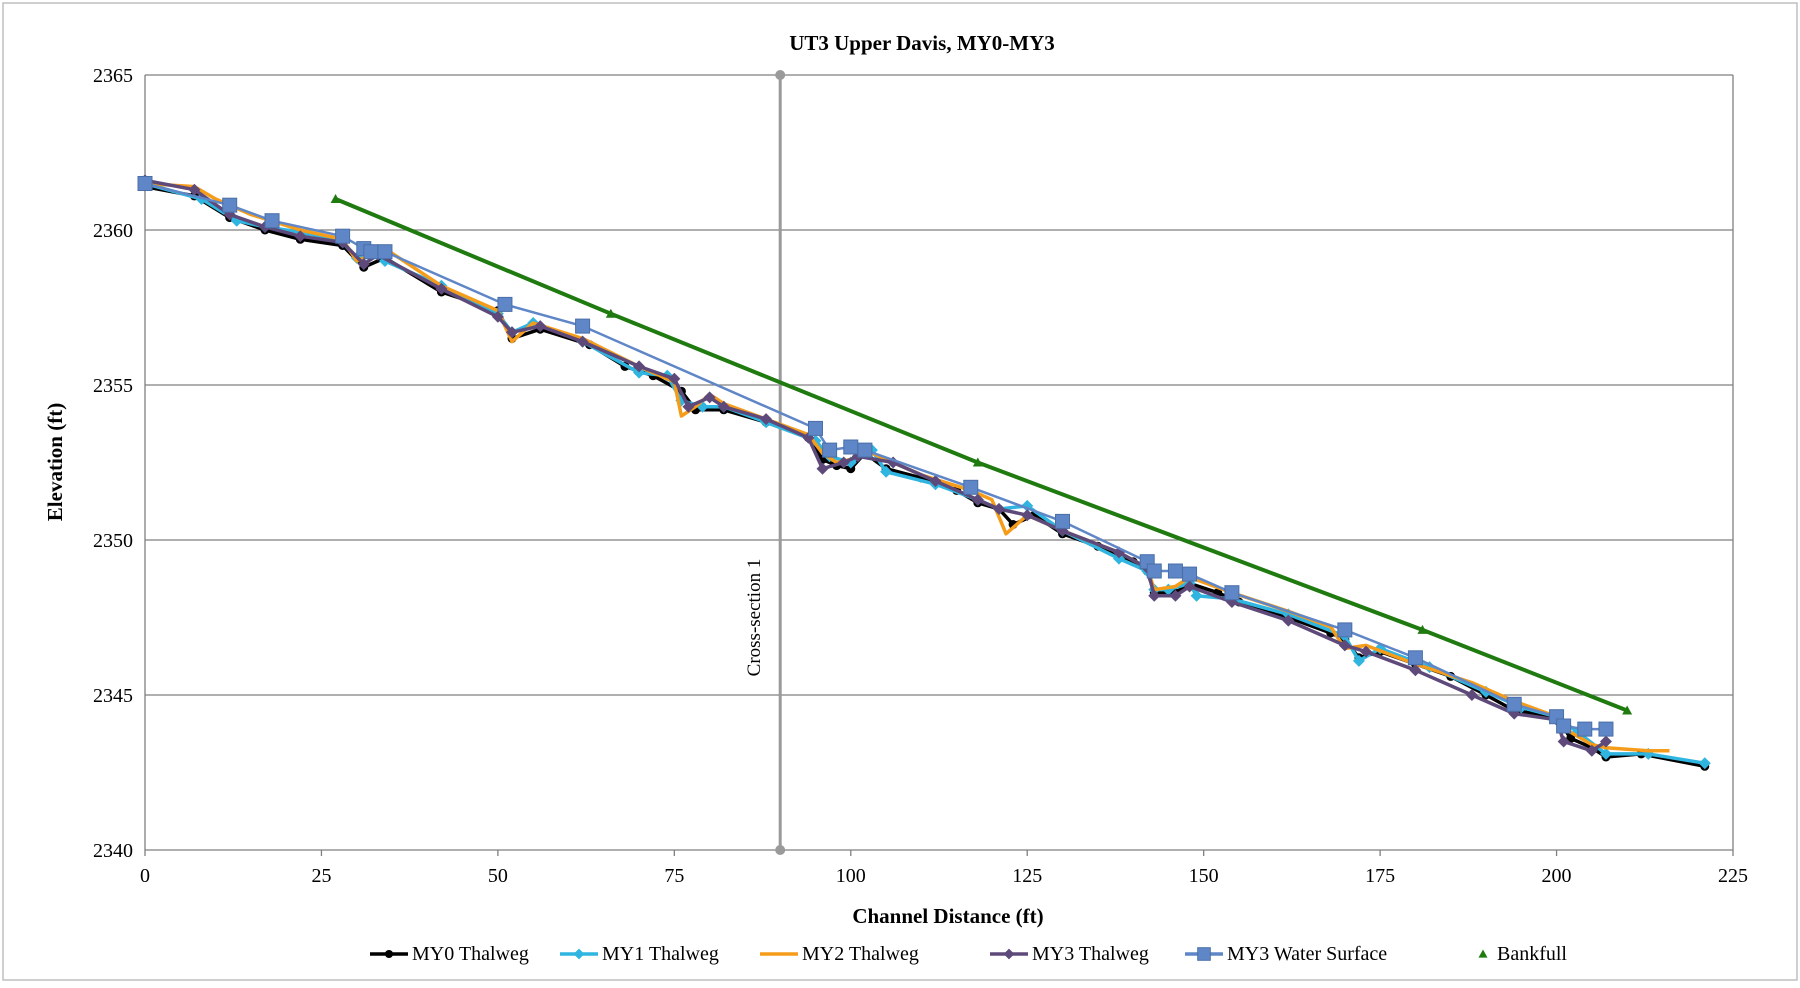 This screenshot has height=988, width=1800. I want to click on legend-marker-my3, so click(1009, 954).